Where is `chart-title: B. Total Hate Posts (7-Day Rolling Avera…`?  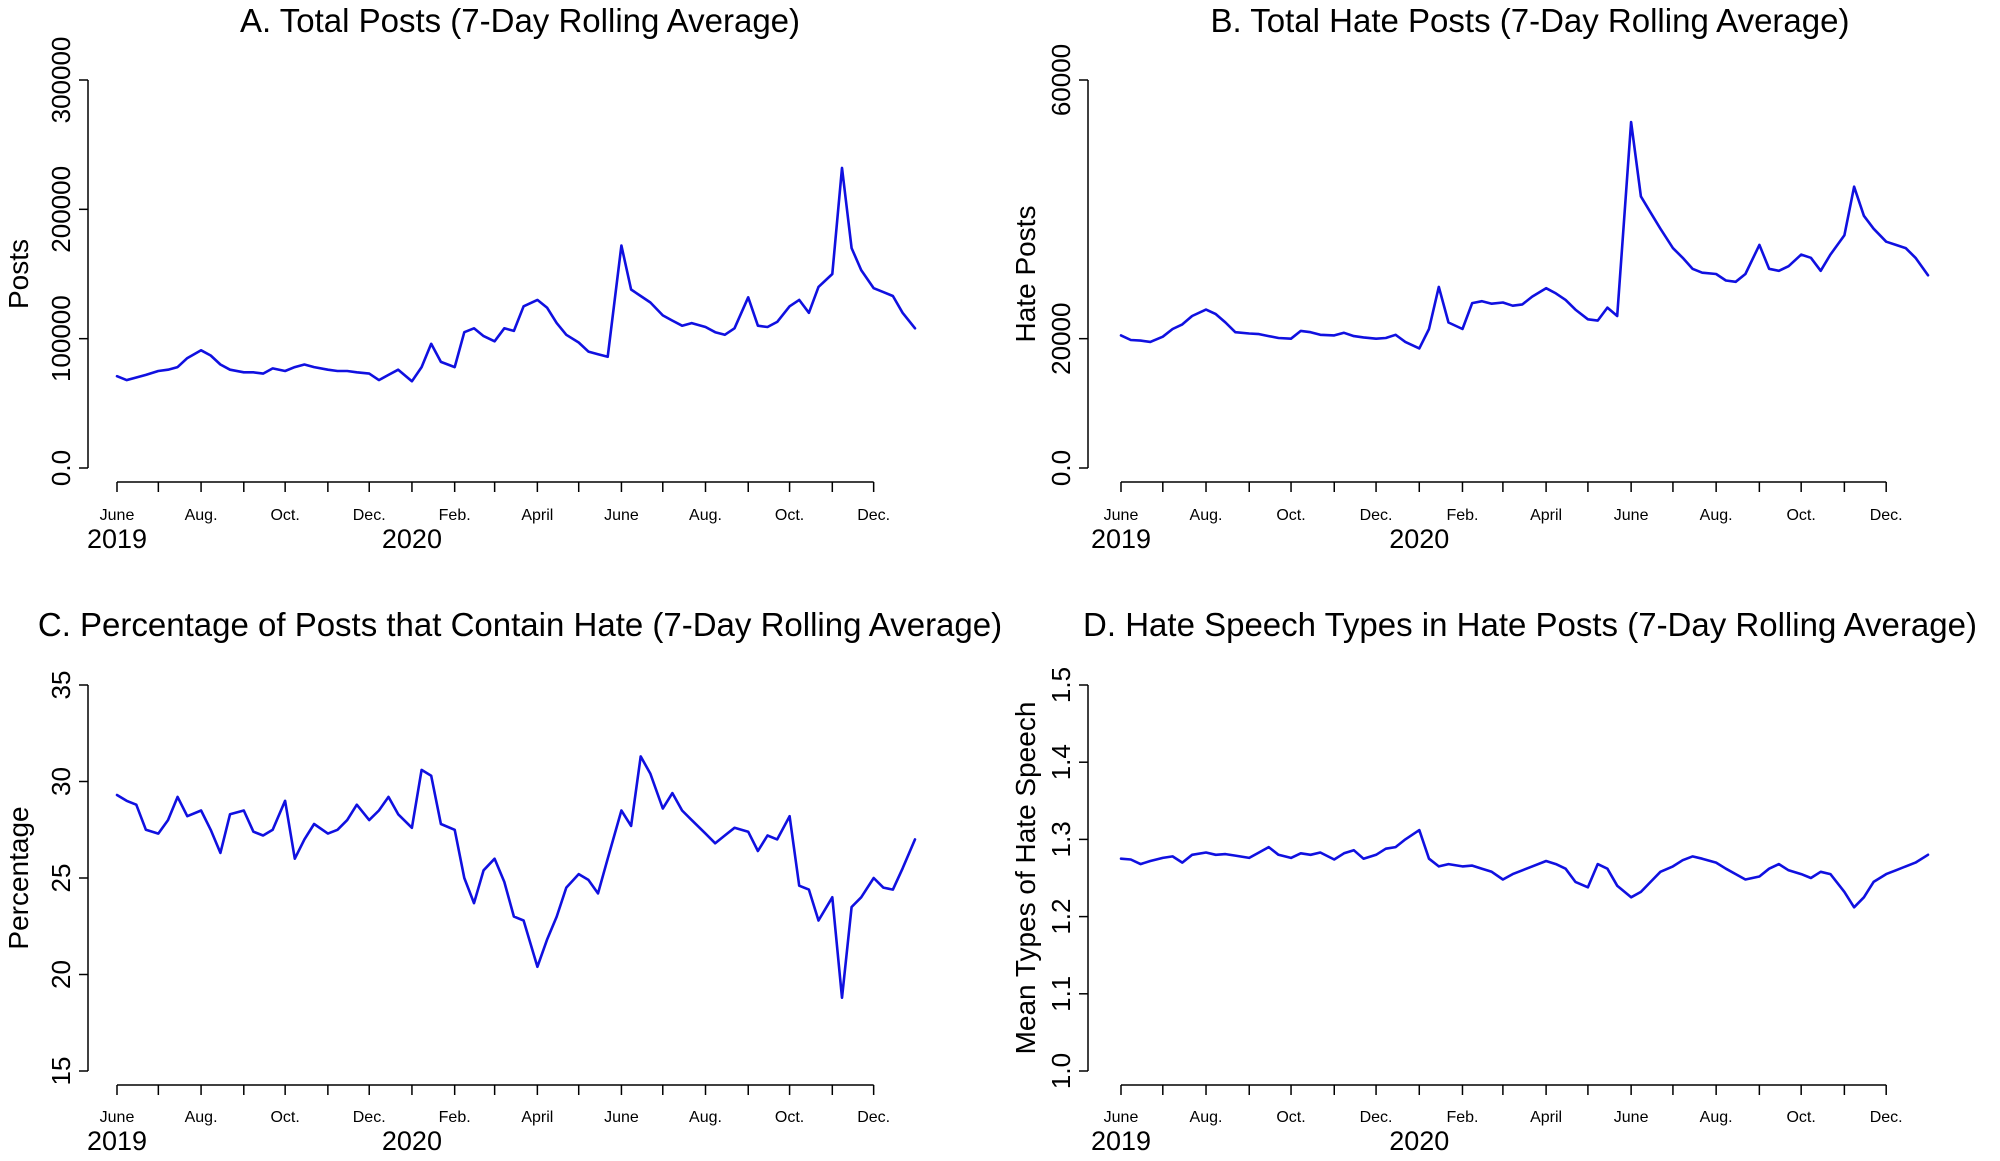 chart-title: B. Total Hate Posts (7-Day Rolling Avera… is located at coordinates (1530, 20).